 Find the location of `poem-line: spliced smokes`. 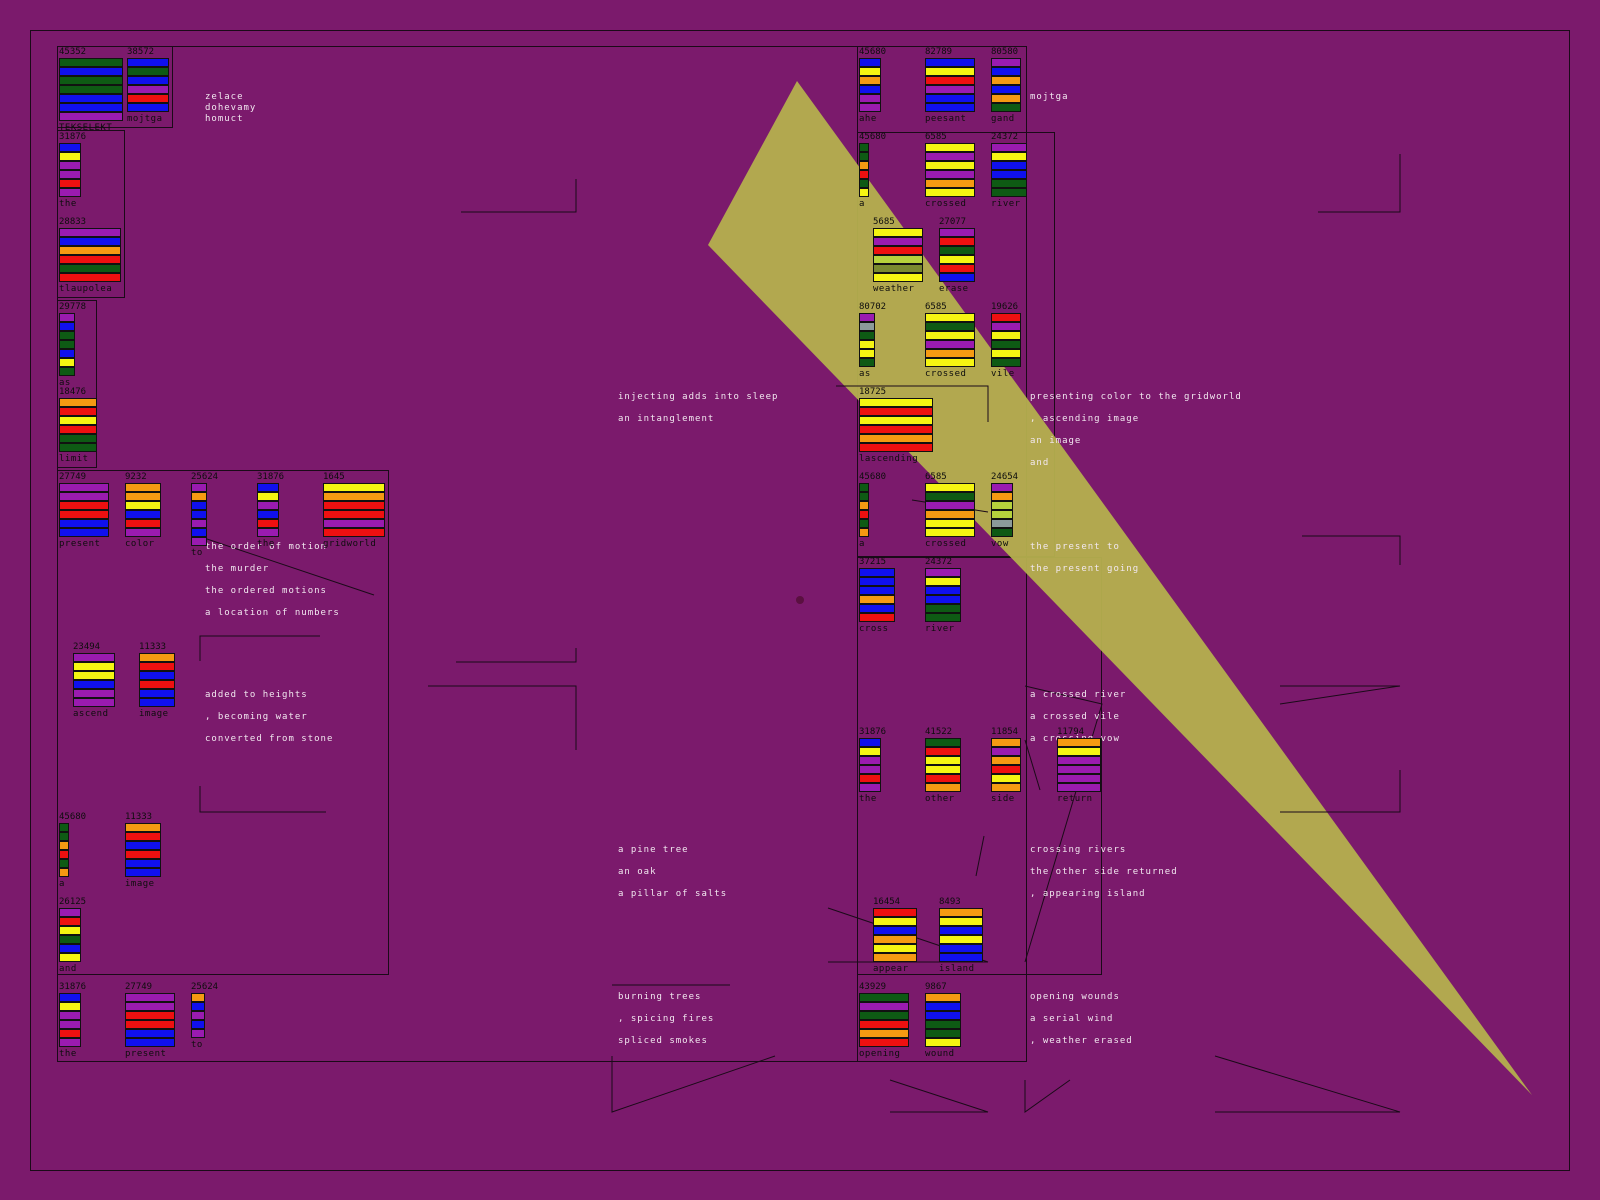

poem-line: spliced smokes is located at coordinates (663, 1041).